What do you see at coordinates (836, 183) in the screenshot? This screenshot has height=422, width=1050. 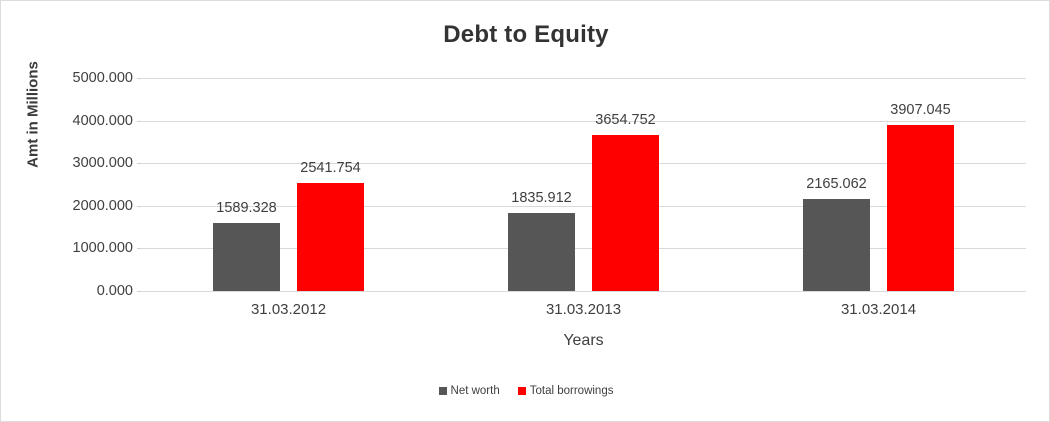 I see `bar-value-label: 2165.062` at bounding box center [836, 183].